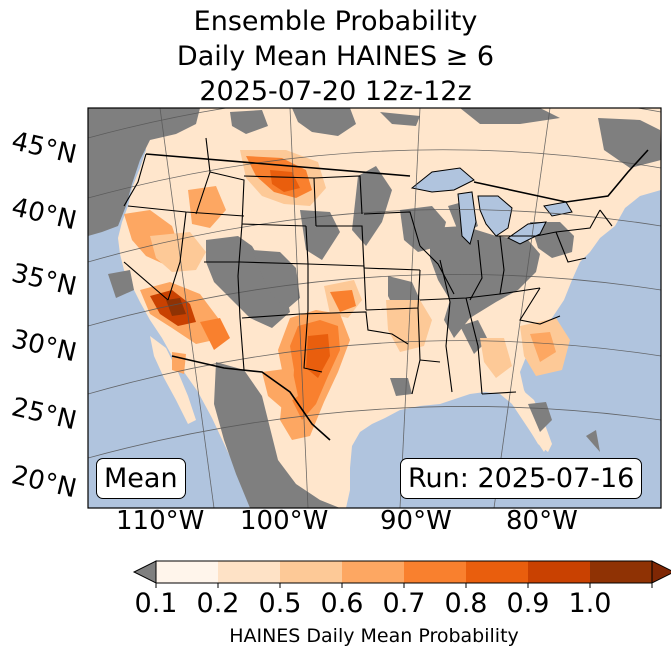  I want to click on colorbar-tick-label: 0.8, so click(466, 603).